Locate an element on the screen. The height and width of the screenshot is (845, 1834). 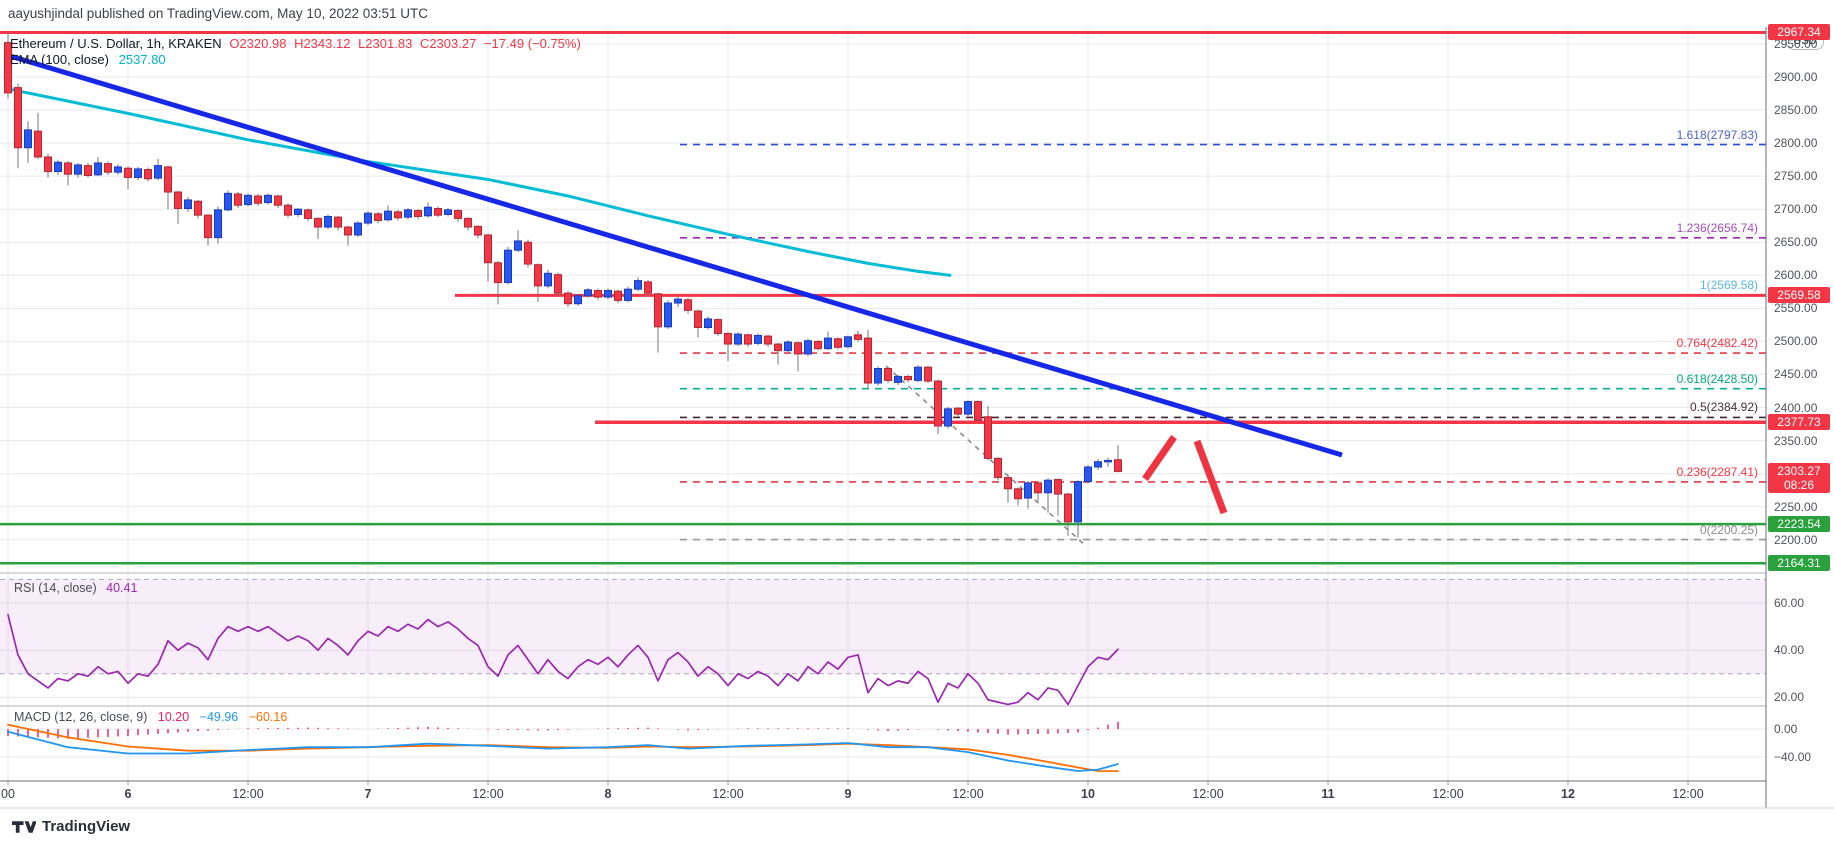
rsi-legend: RSI (14, close) 40.41 is located at coordinates (75, 588).